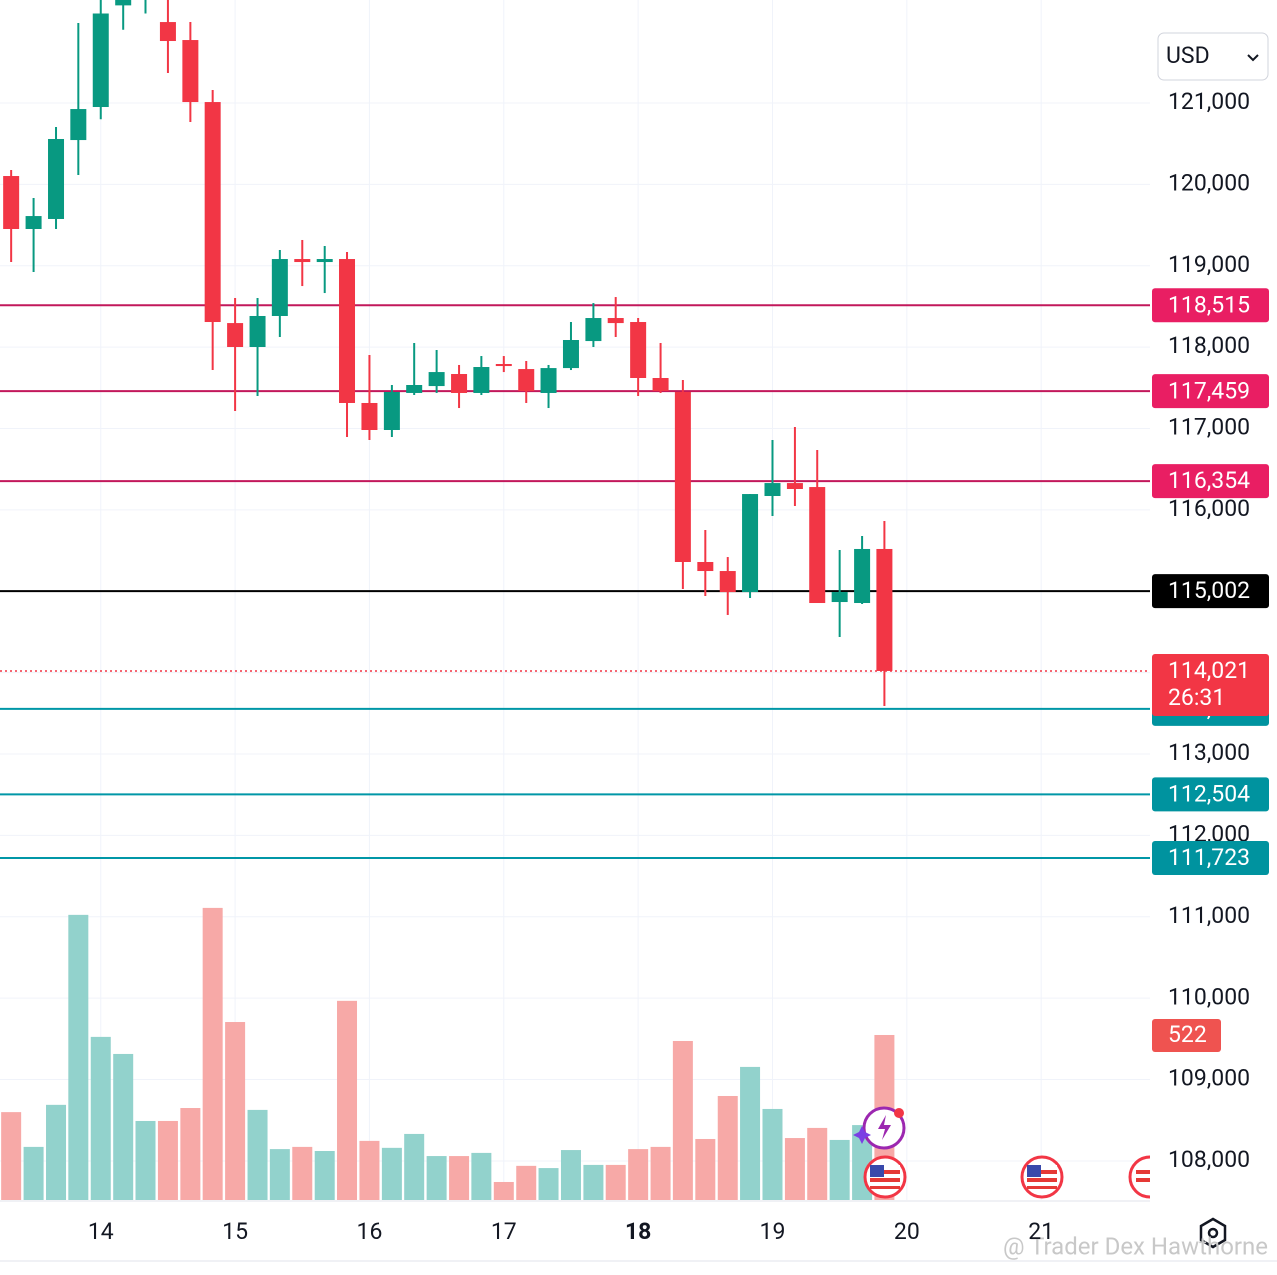 This screenshot has width=1277, height=1275. I want to click on y-tick-label: 113,000, so click(1209, 752).